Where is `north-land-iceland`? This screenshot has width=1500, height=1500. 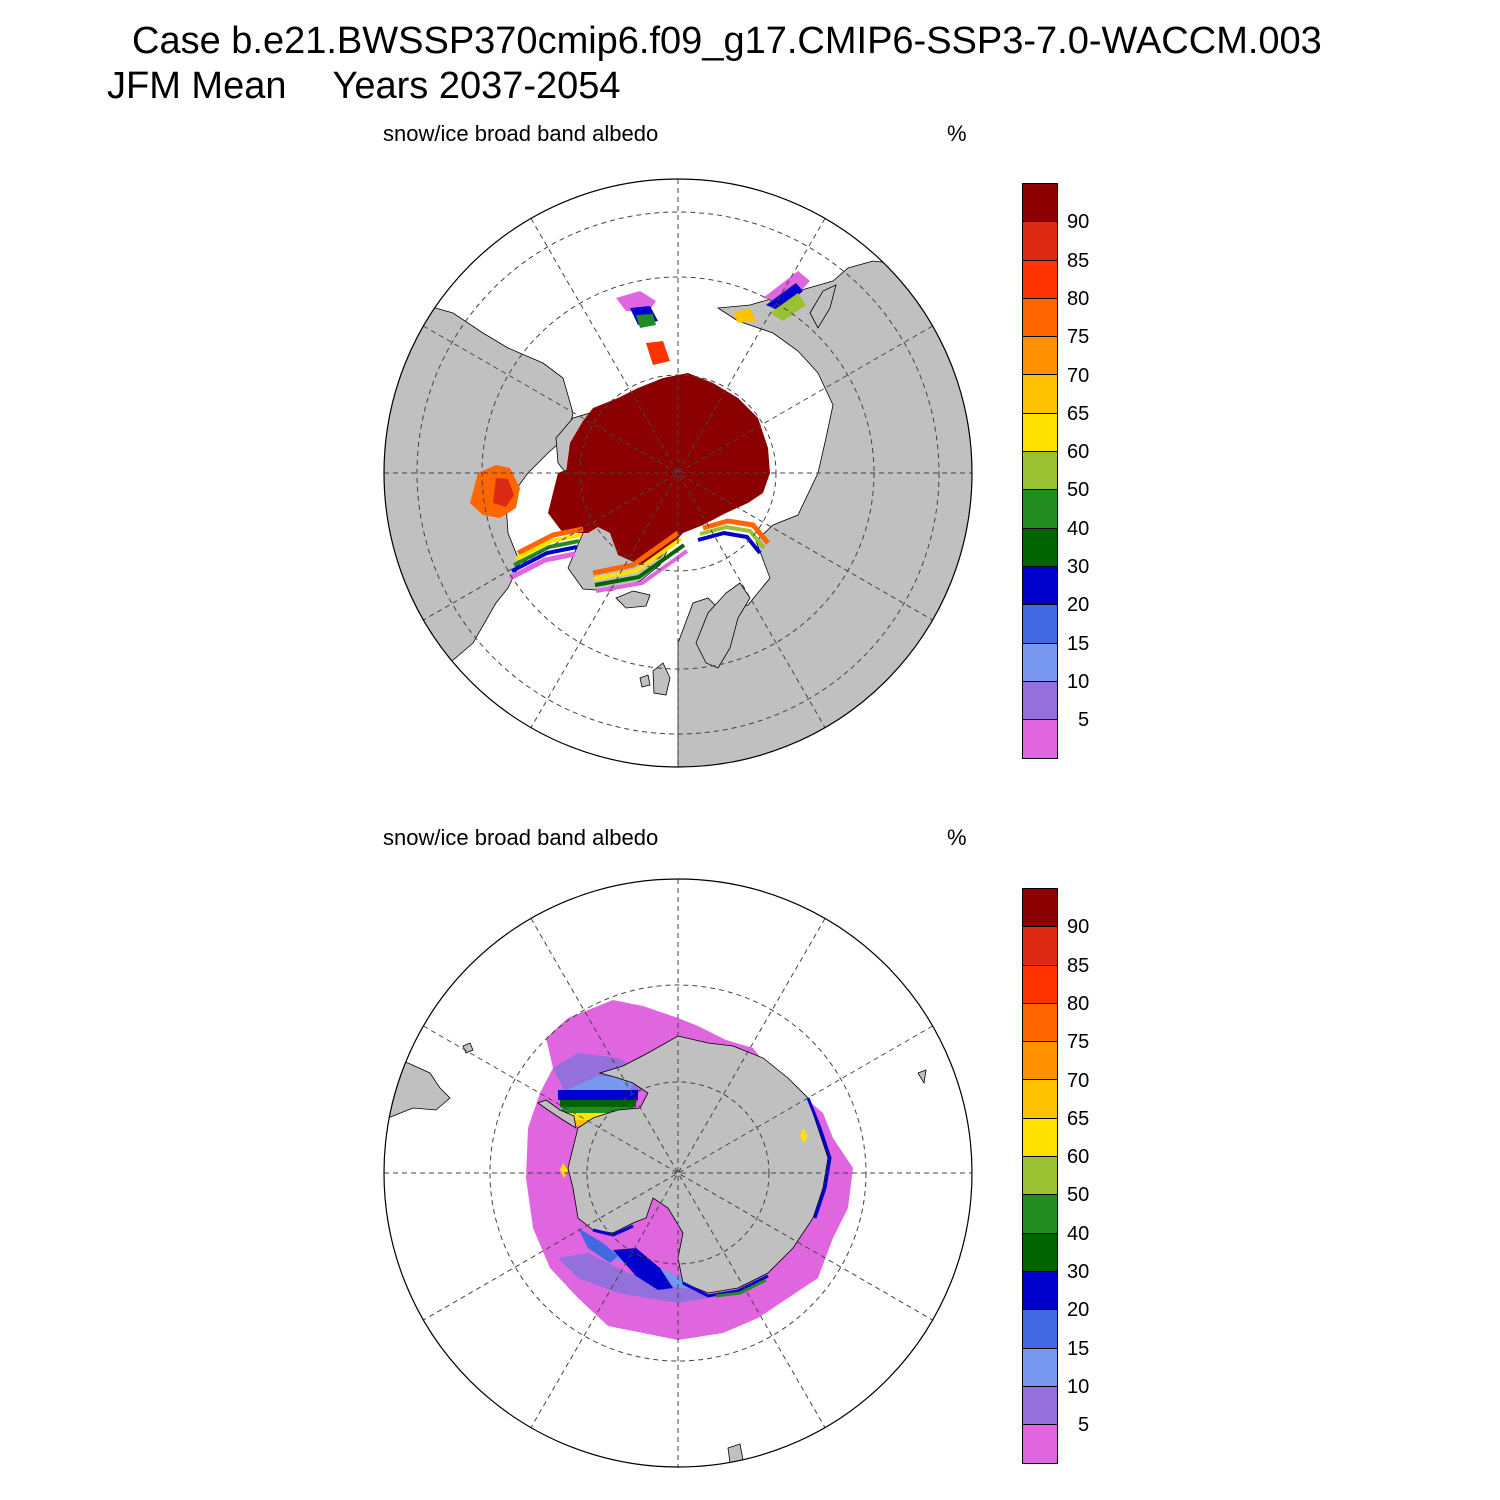
north-land-iceland is located at coordinates (633, 599).